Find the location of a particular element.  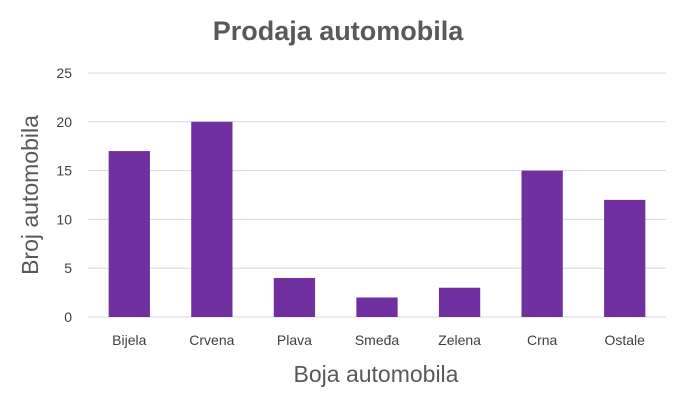

y-axis-ticks: 0 5 10 15 20 25 is located at coordinates (64, 195).